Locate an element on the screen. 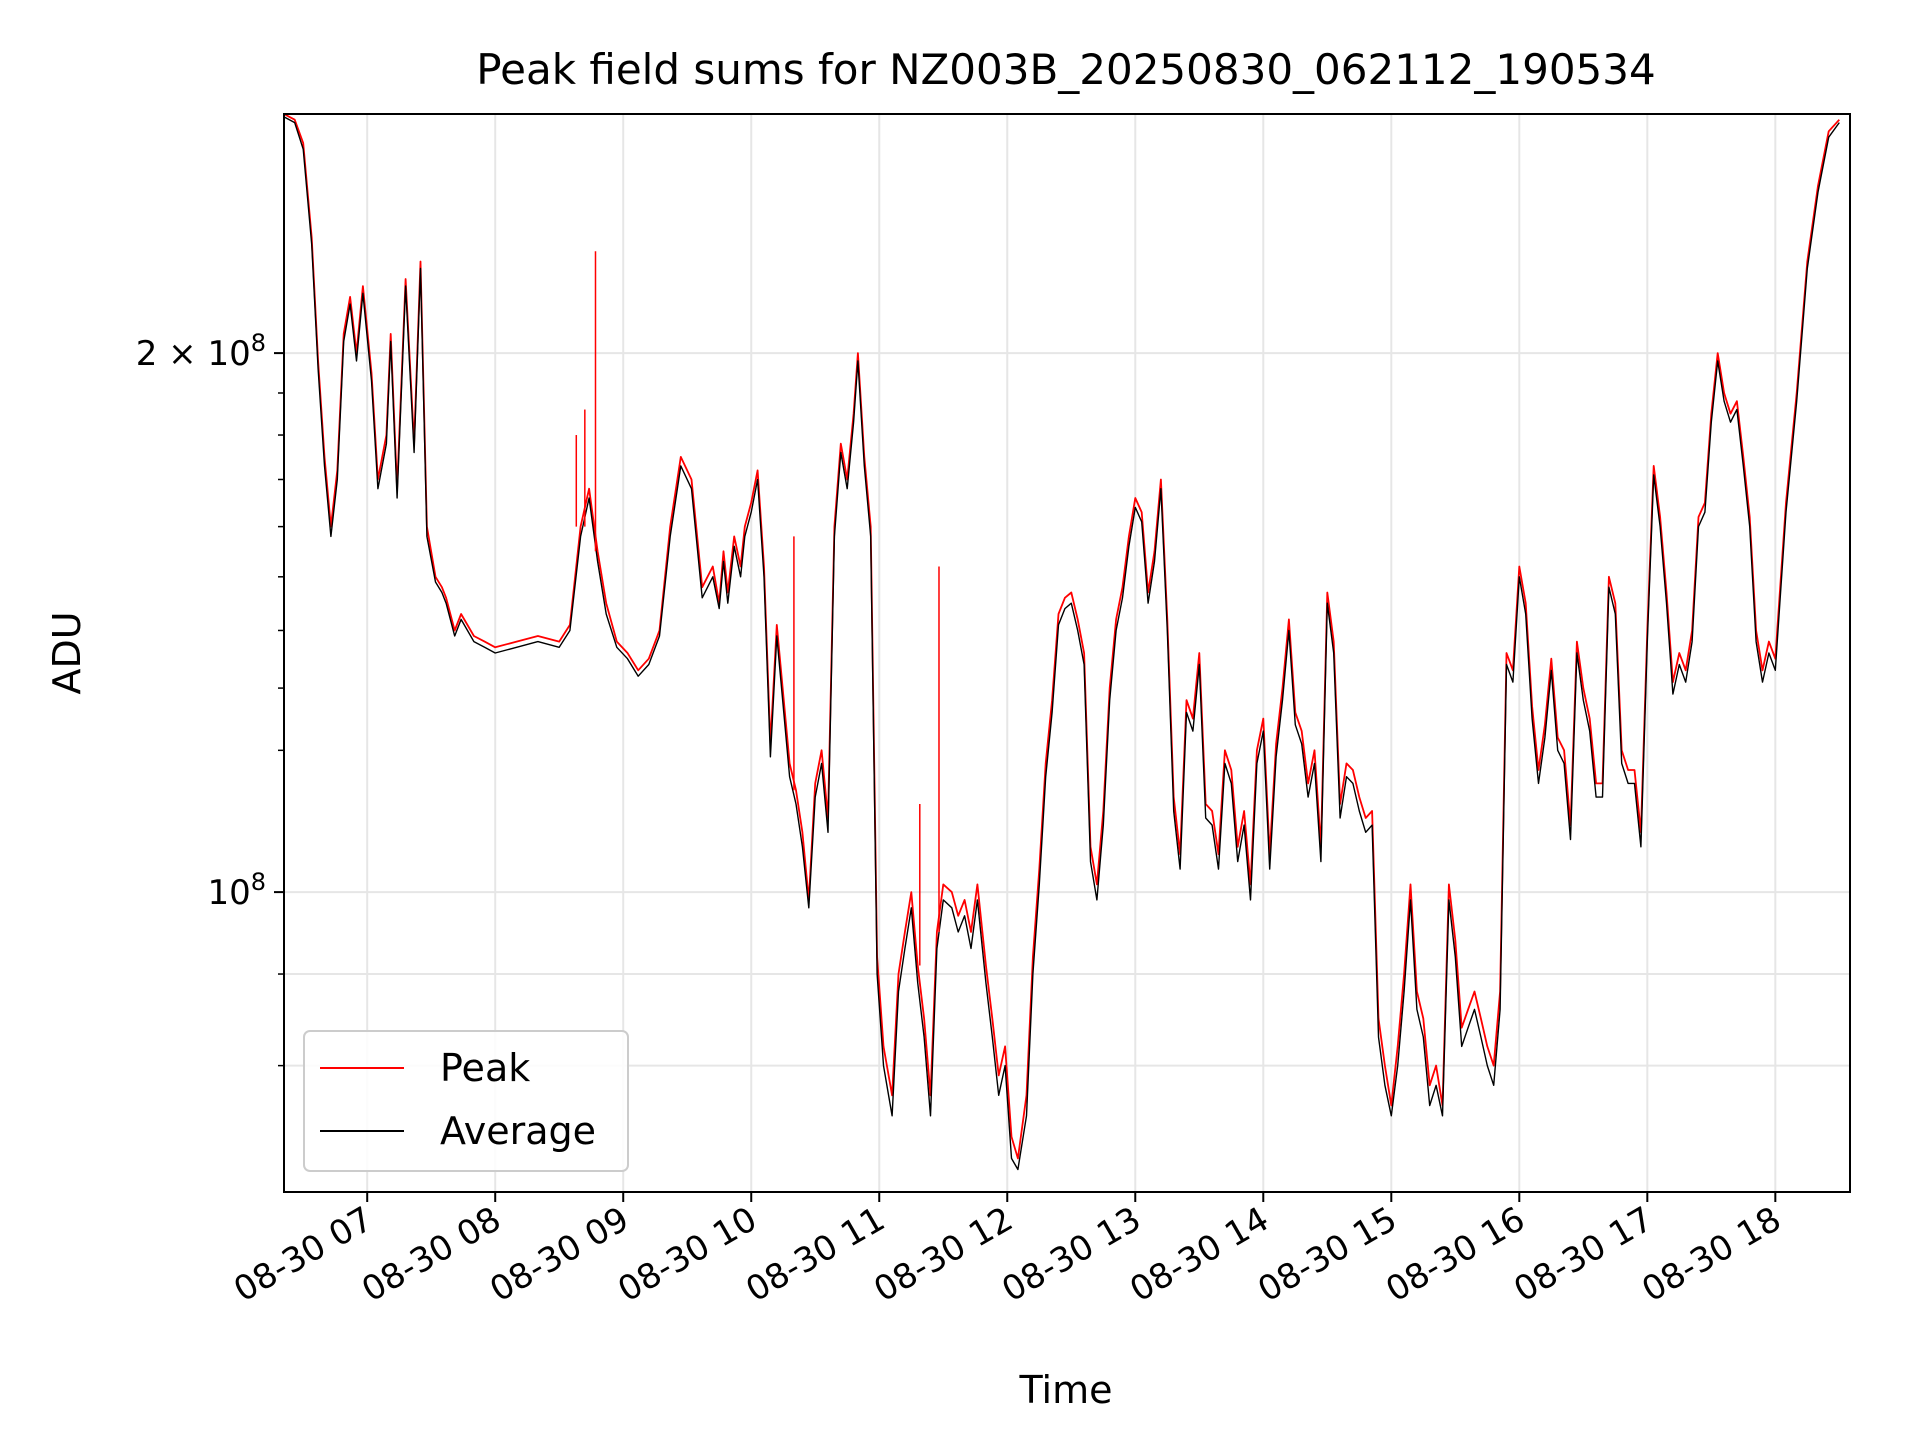 Image resolution: width=1920 pixels, height=1440 pixels. legend-label-average: Average is located at coordinates (518, 1131).